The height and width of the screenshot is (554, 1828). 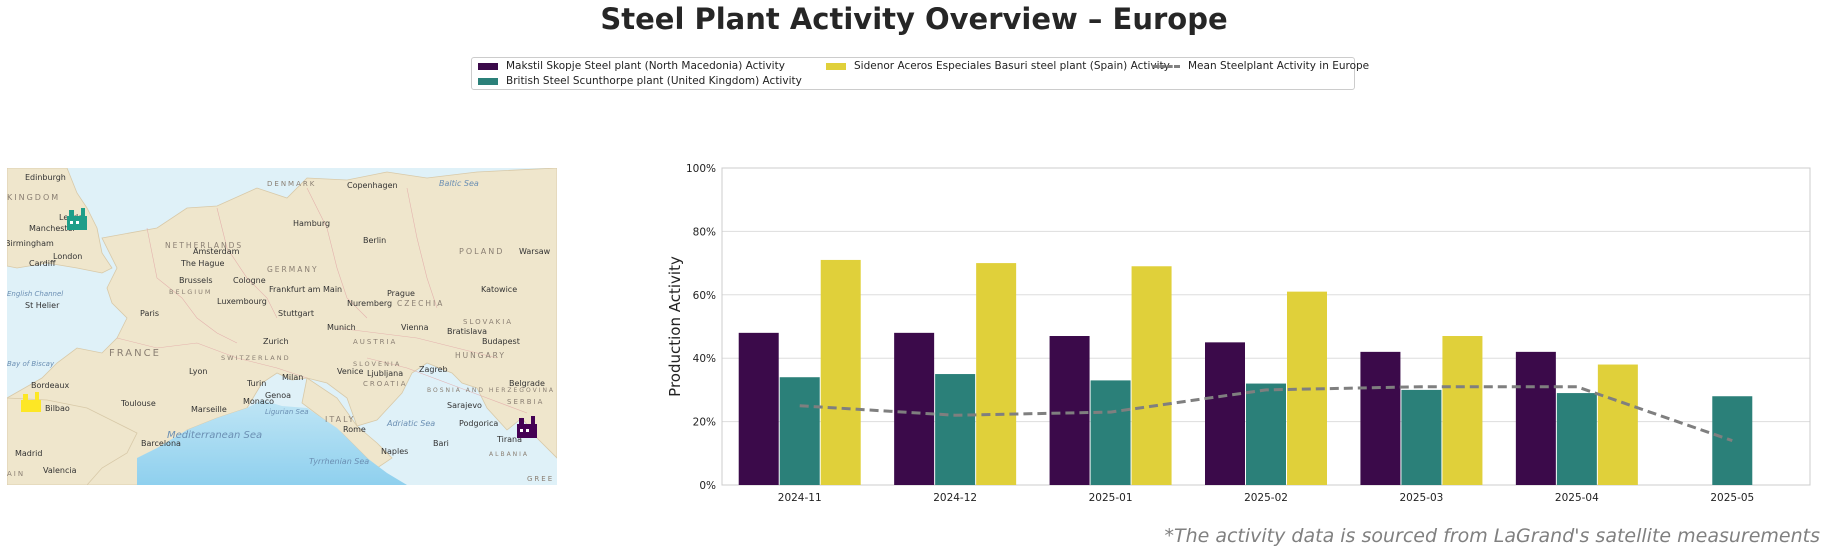 What do you see at coordinates (138, 403) in the screenshot?
I see `map-city-toulouse: Toulouse` at bounding box center [138, 403].